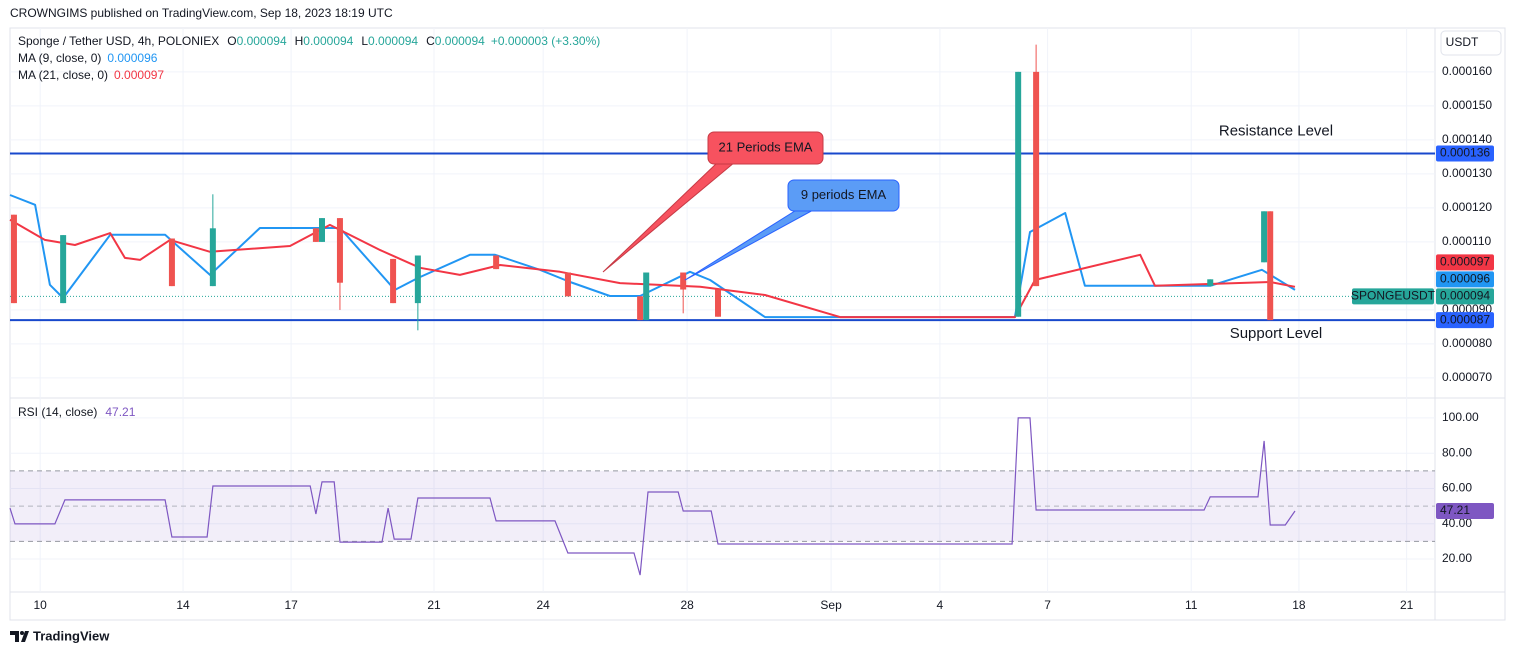 The width and height of the screenshot is (1515, 655). Describe the element at coordinates (1467, 343) in the screenshot. I see `y-tick-label: 0.000080` at that location.